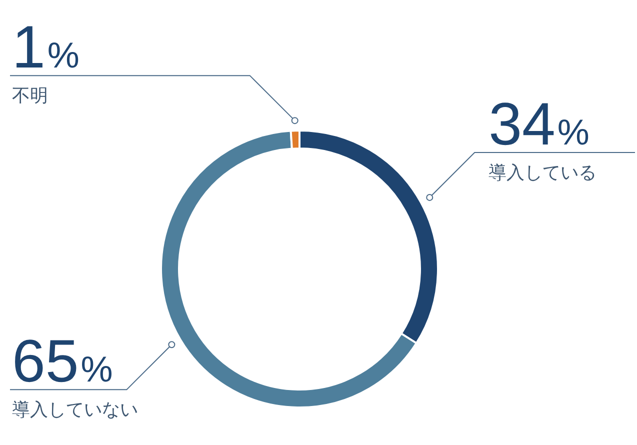 The width and height of the screenshot is (637, 445). I want to click on slice-label: 導入している, so click(542, 173).